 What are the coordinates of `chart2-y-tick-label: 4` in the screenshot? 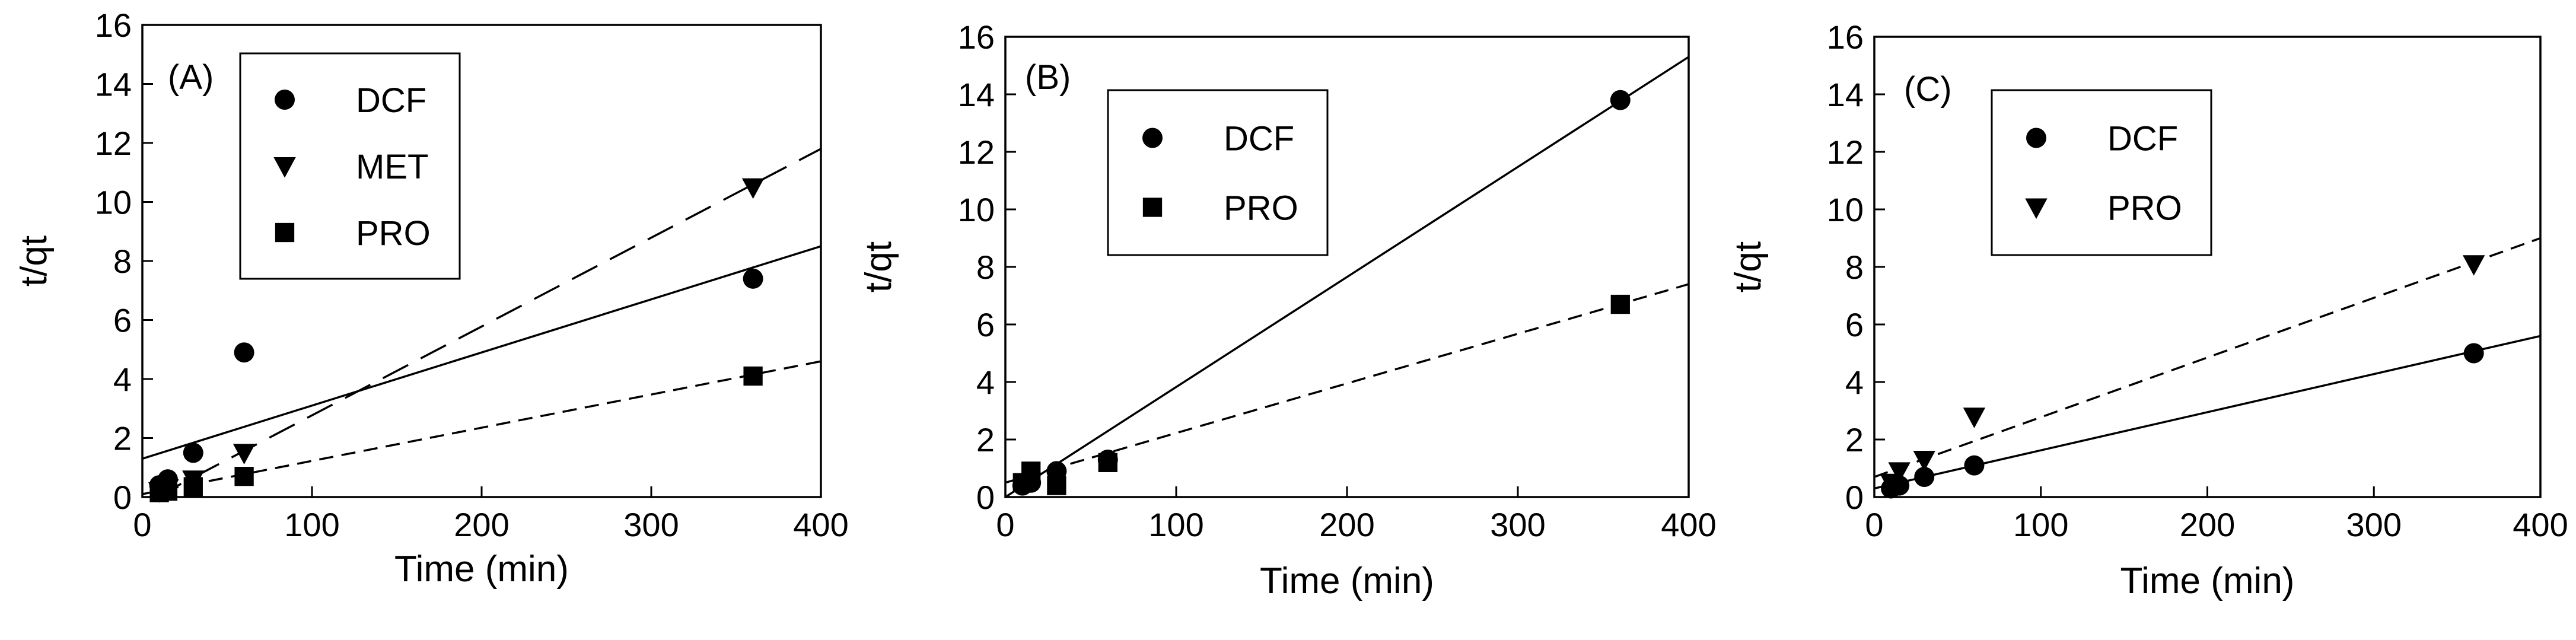 It's located at (985, 382).